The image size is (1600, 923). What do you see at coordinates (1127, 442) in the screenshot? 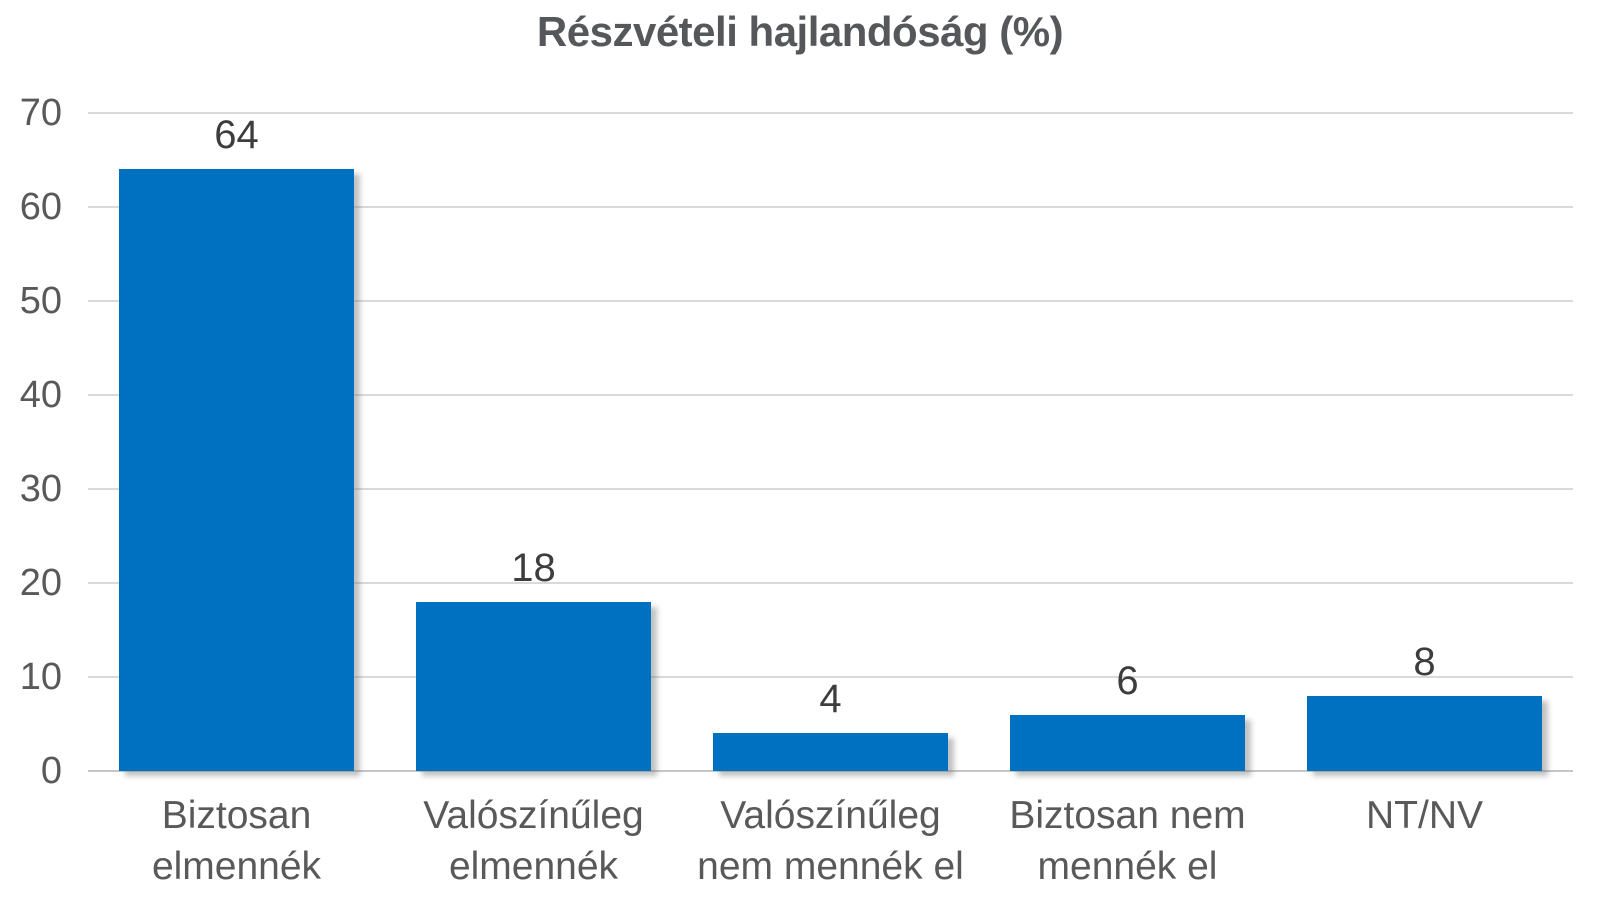
I see `bar-cell-4: 6` at bounding box center [1127, 442].